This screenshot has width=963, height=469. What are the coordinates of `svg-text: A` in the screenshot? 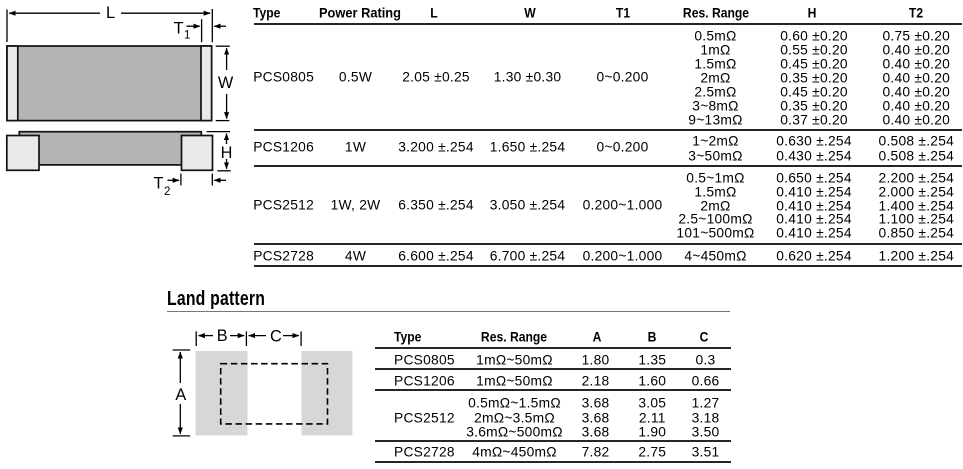 It's located at (180, 395).